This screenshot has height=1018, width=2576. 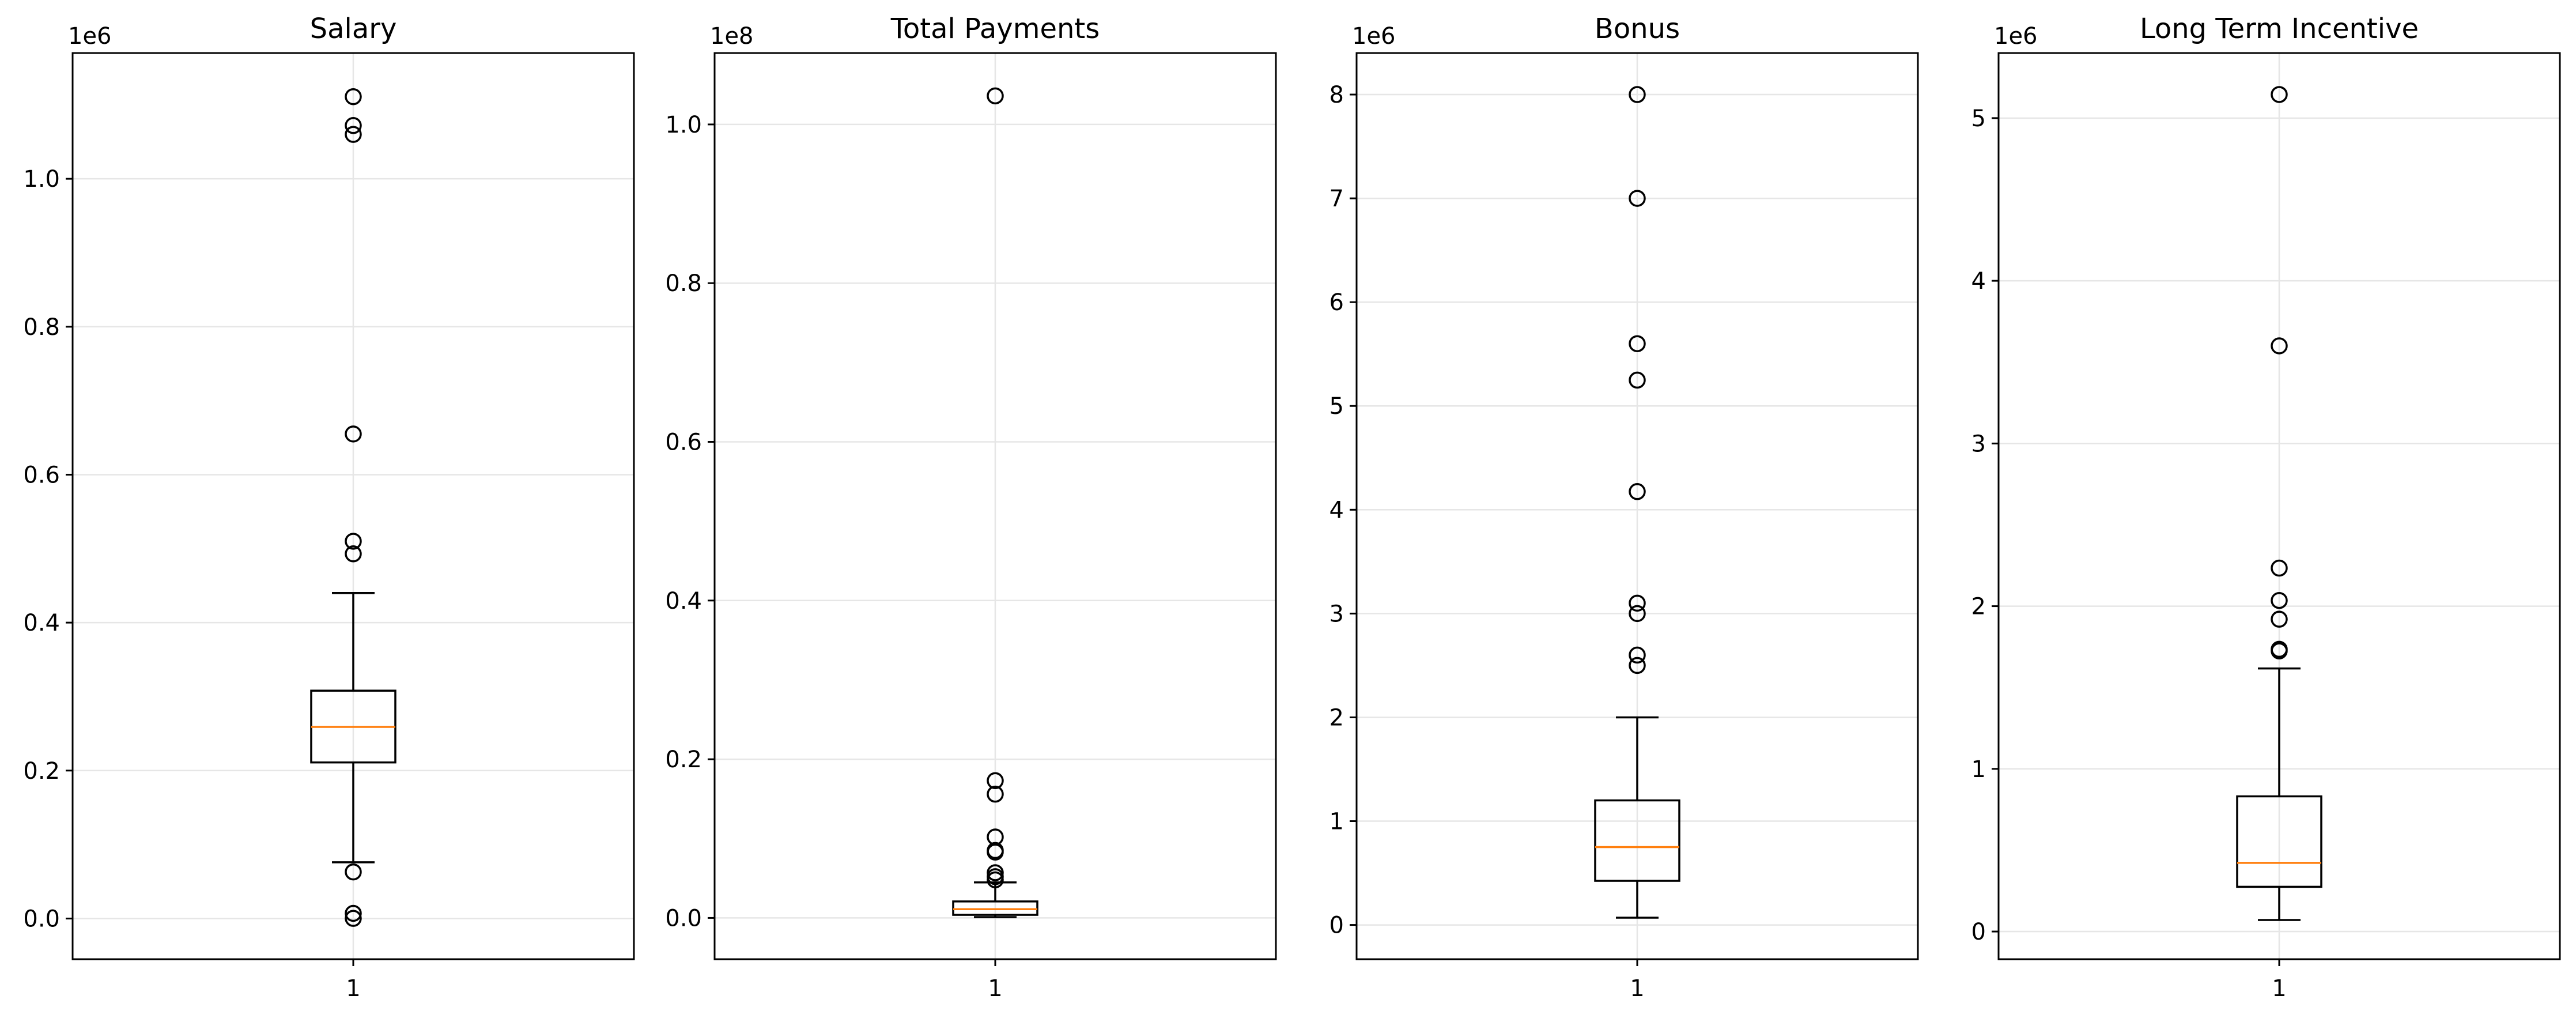 What do you see at coordinates (995, 29) in the screenshot?
I see `subplot-title: Total Payments` at bounding box center [995, 29].